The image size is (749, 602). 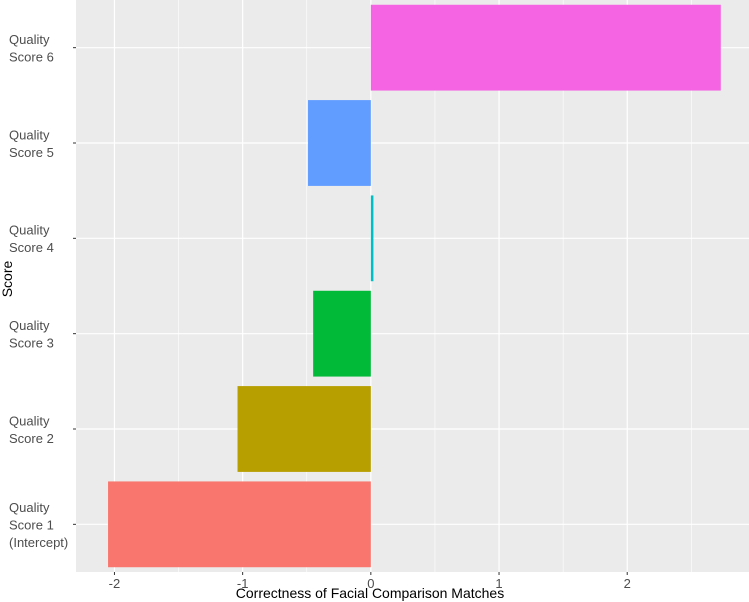 What do you see at coordinates (31, 429) in the screenshot?
I see `y-tick-label: Quality Score 2` at bounding box center [31, 429].